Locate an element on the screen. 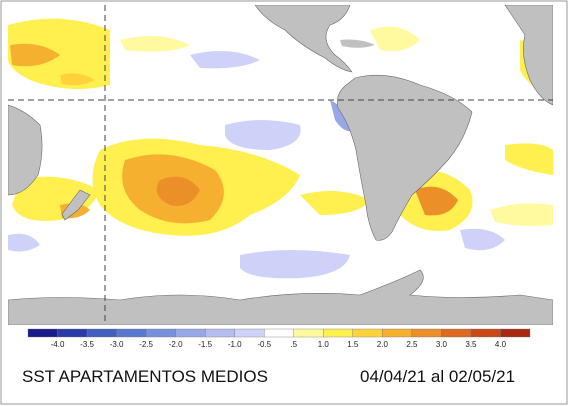 The height and width of the screenshot is (406, 569). colorbar-label: -1.5 is located at coordinates (205, 344).